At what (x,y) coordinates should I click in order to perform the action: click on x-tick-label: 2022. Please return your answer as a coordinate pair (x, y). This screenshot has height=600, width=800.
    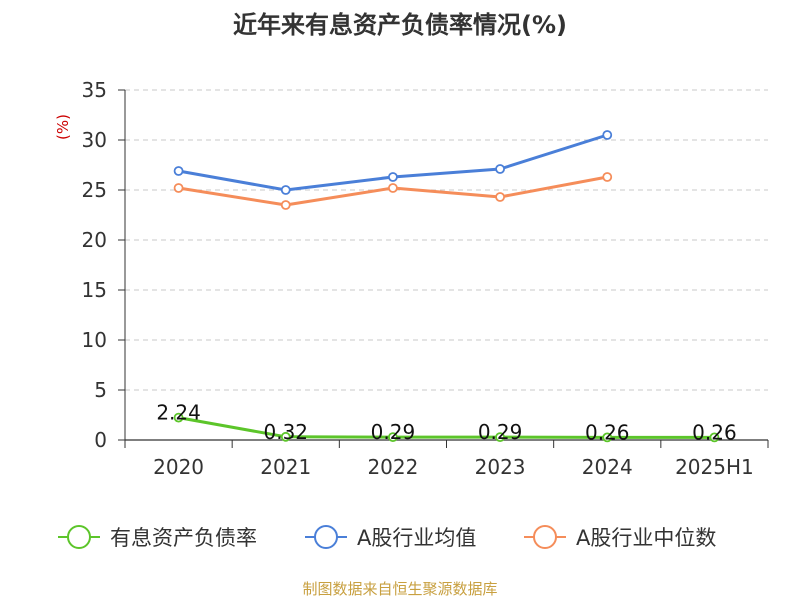
    Looking at the image, I should click on (392, 467).